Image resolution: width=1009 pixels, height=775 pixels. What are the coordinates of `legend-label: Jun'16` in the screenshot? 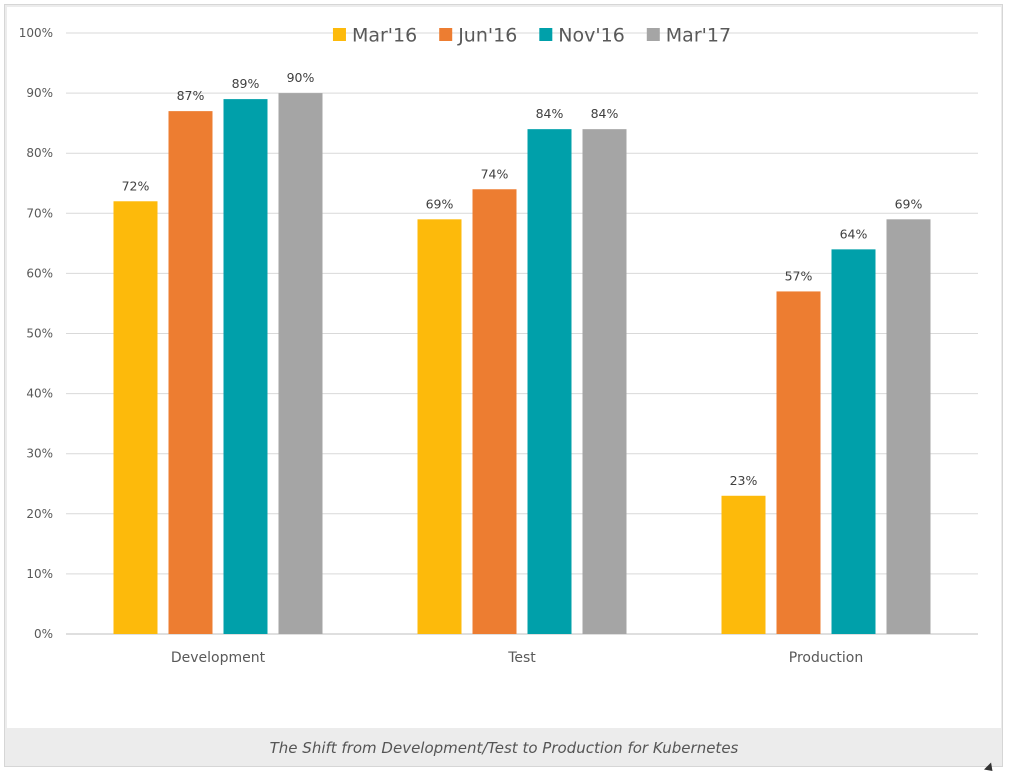 It's located at (487, 36).